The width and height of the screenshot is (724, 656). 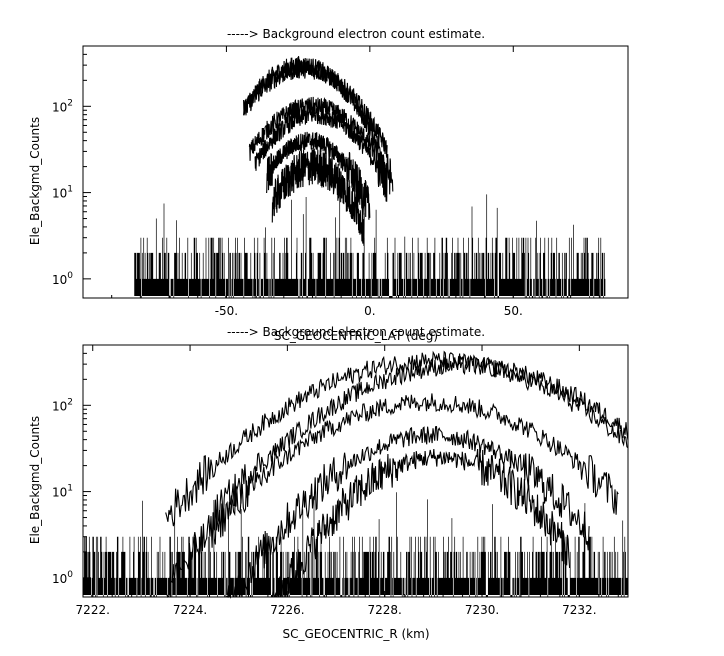 What do you see at coordinates (369, 311) in the screenshot?
I see `x-tick-label: 0.` at bounding box center [369, 311].